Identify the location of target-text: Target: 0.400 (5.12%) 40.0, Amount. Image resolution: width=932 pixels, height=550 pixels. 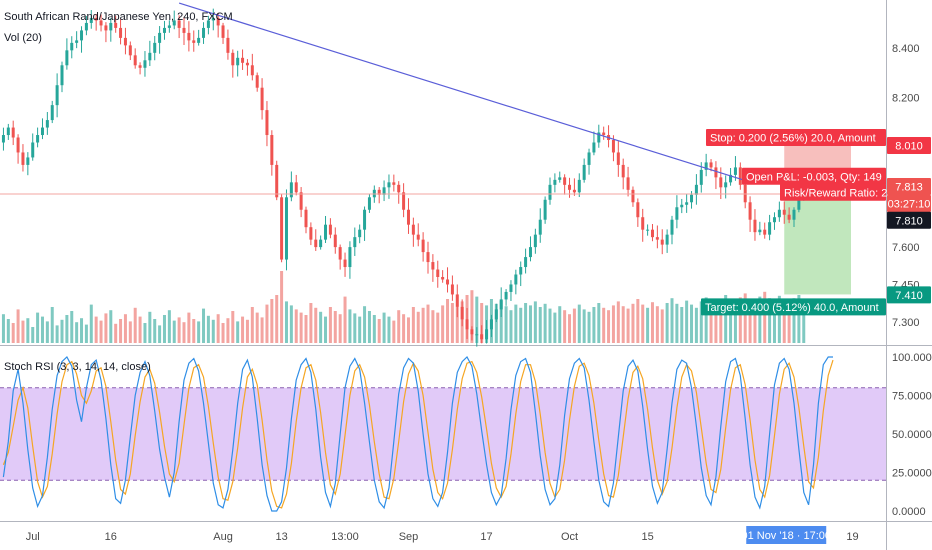
(792, 308).